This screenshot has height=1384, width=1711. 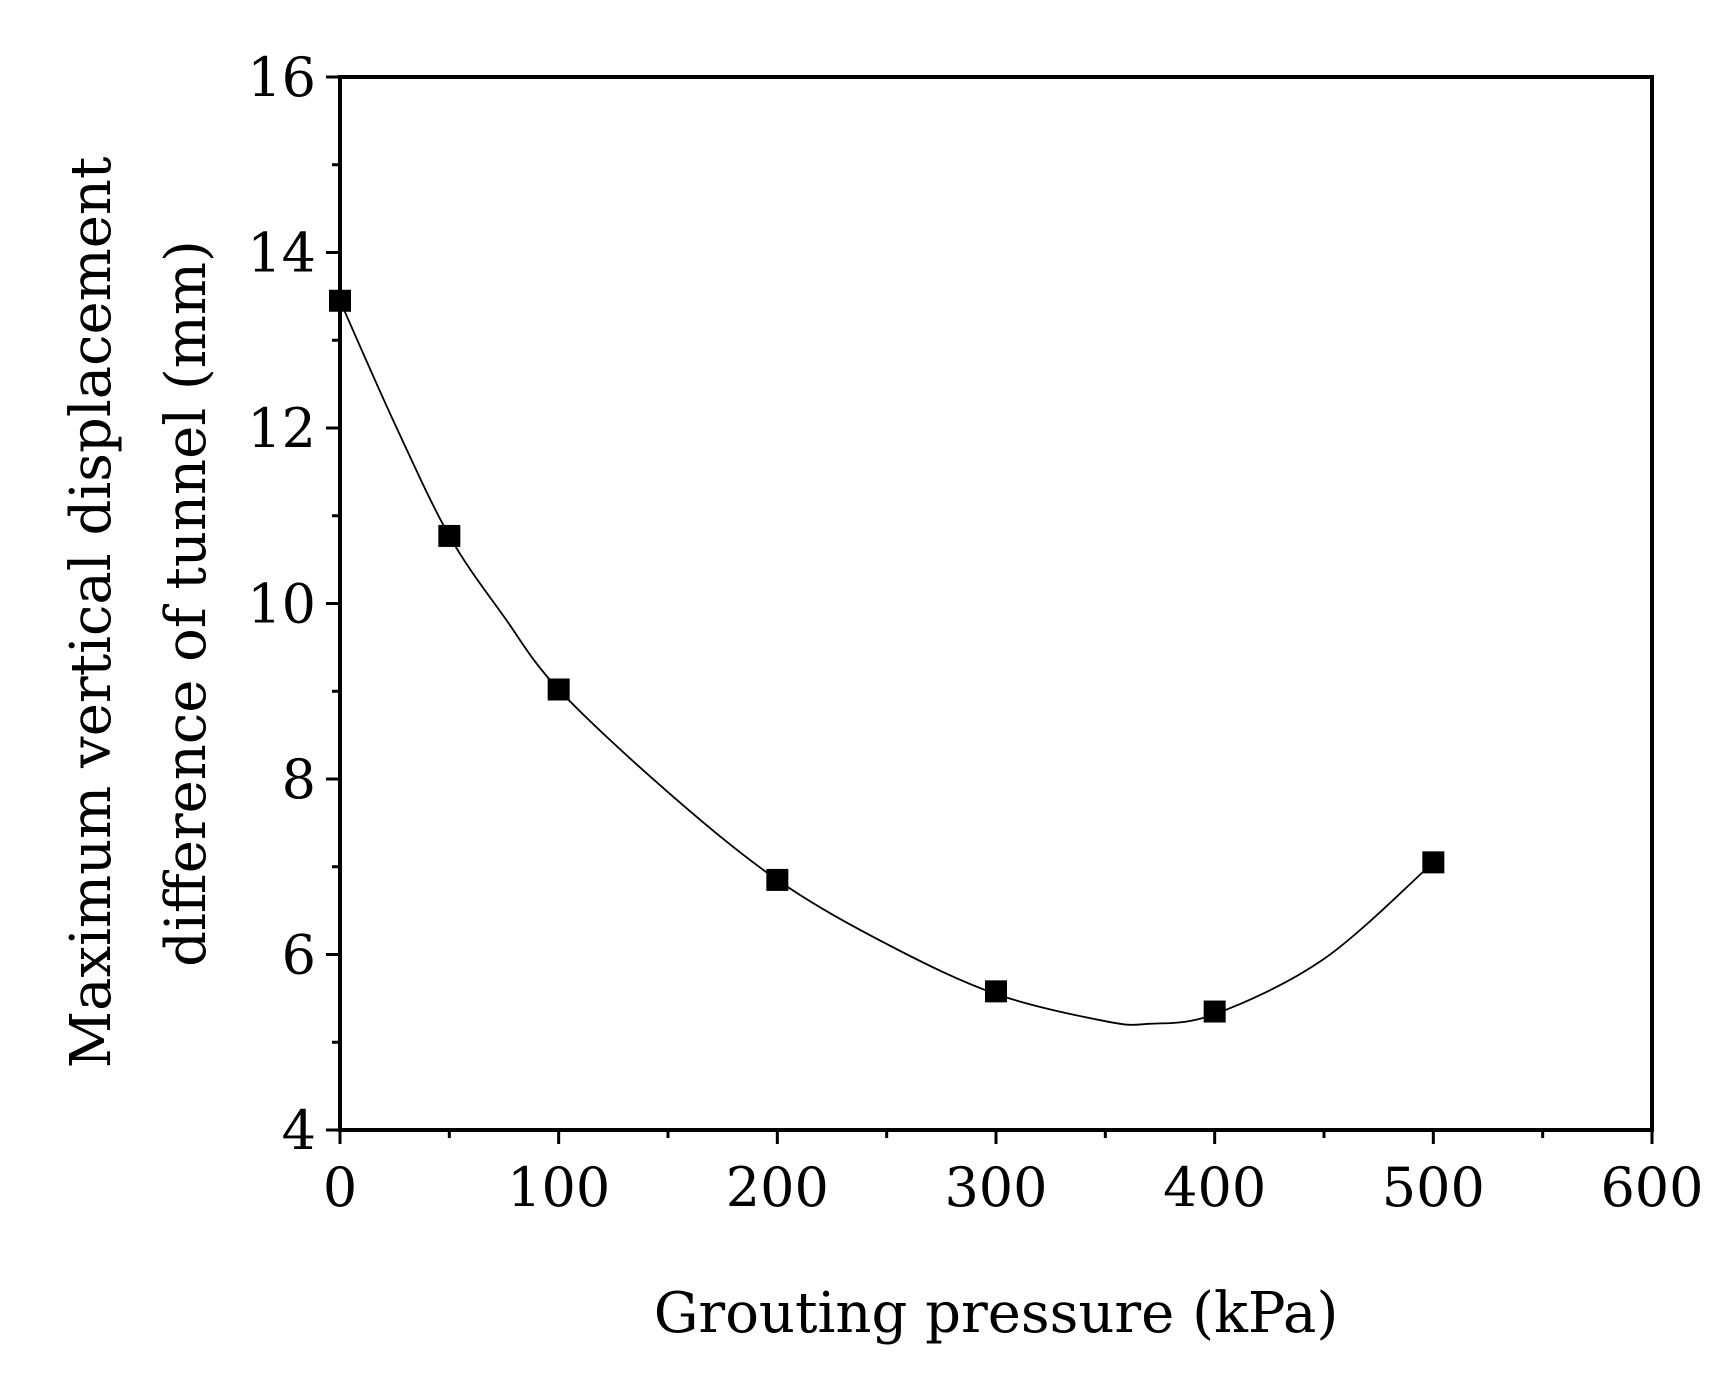 I want to click on x-tick-label: 200, so click(x=777, y=1187).